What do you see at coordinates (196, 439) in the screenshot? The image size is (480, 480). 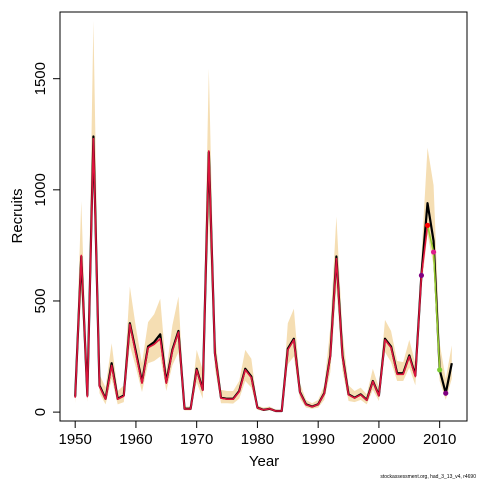 I see `x-tick-label-1970: 1970` at bounding box center [196, 439].